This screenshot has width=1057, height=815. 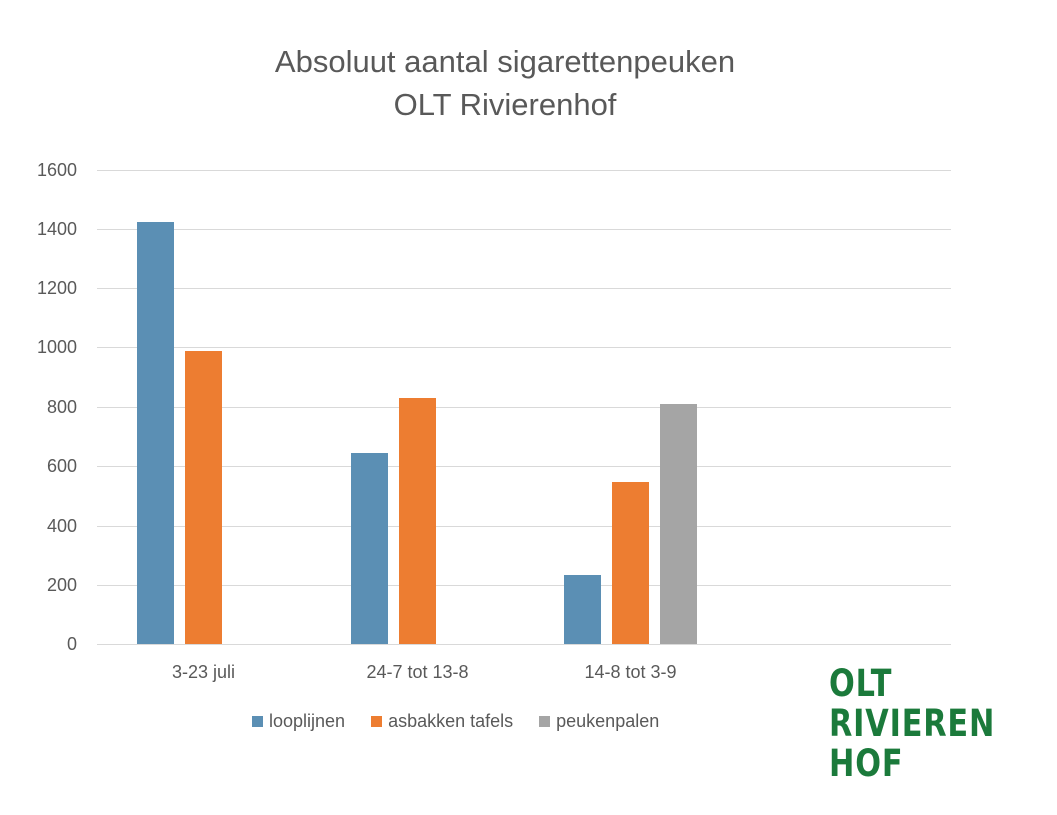 I want to click on chart-subtitle: OLT Rivierenhof, so click(x=505, y=104).